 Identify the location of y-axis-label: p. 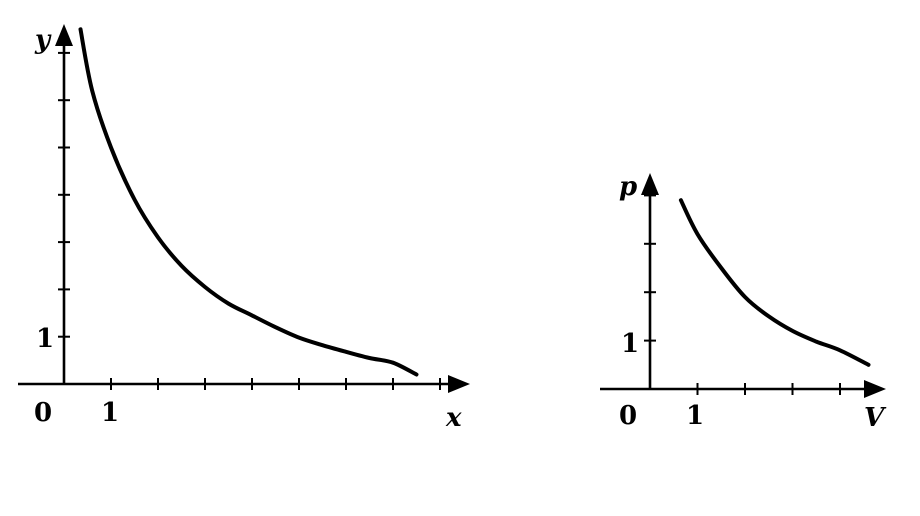
(628, 187).